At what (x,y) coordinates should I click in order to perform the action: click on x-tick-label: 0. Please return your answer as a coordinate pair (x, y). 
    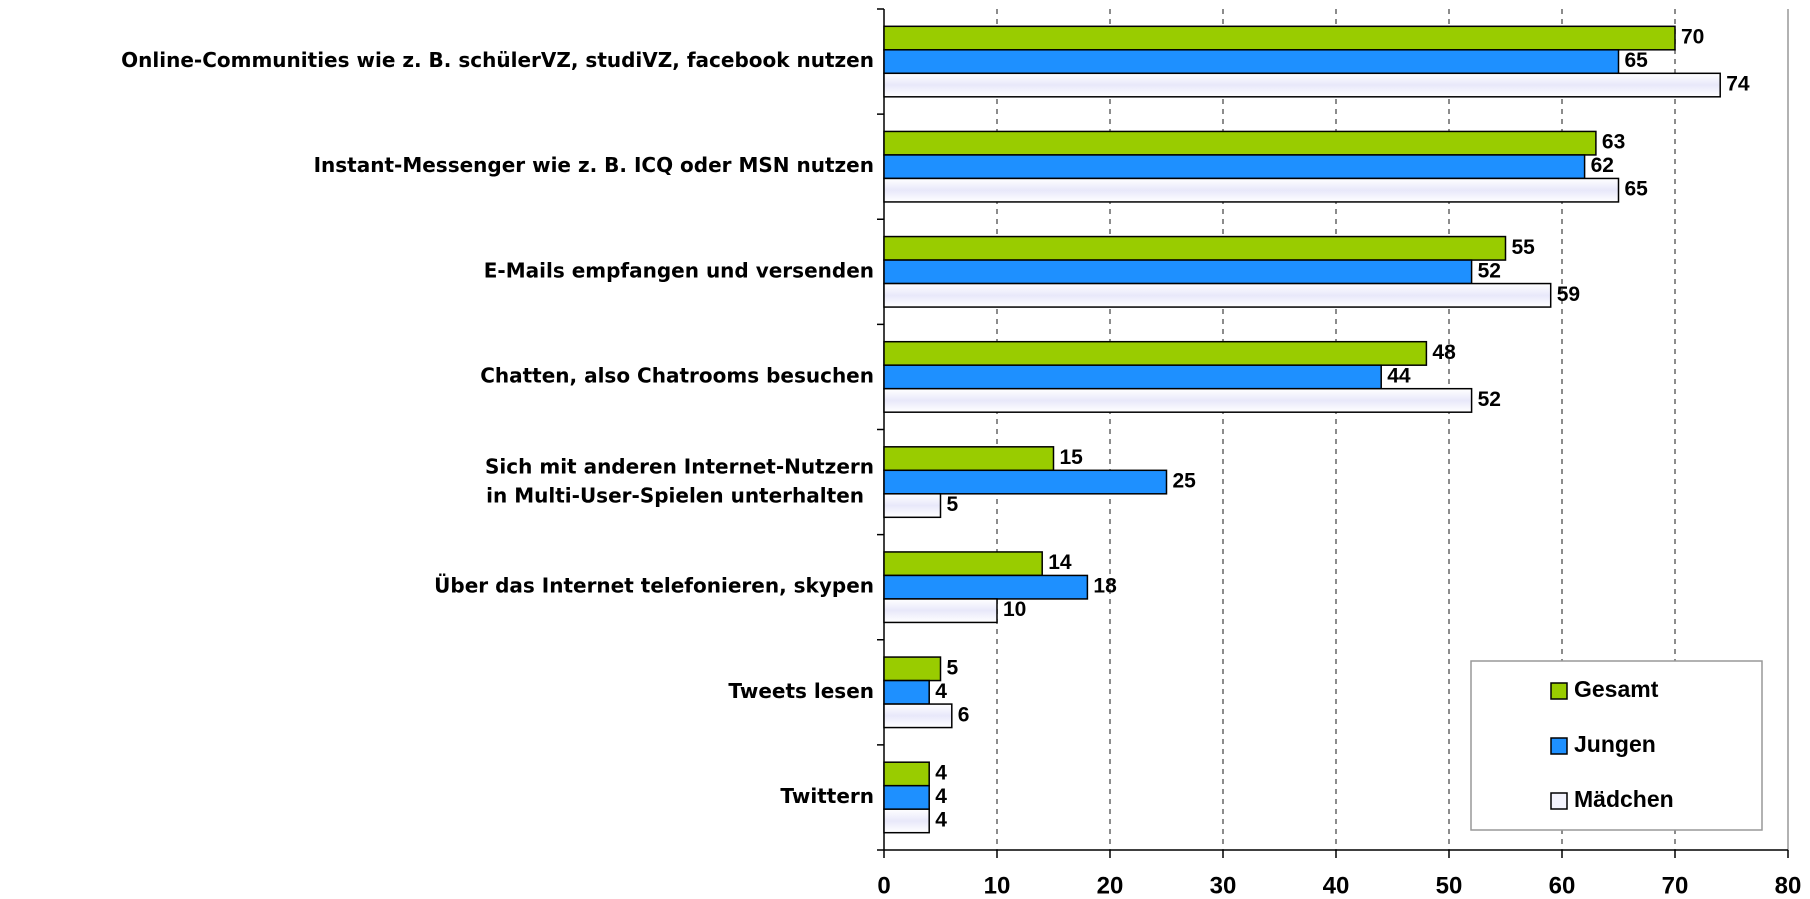
    Looking at the image, I should click on (883, 885).